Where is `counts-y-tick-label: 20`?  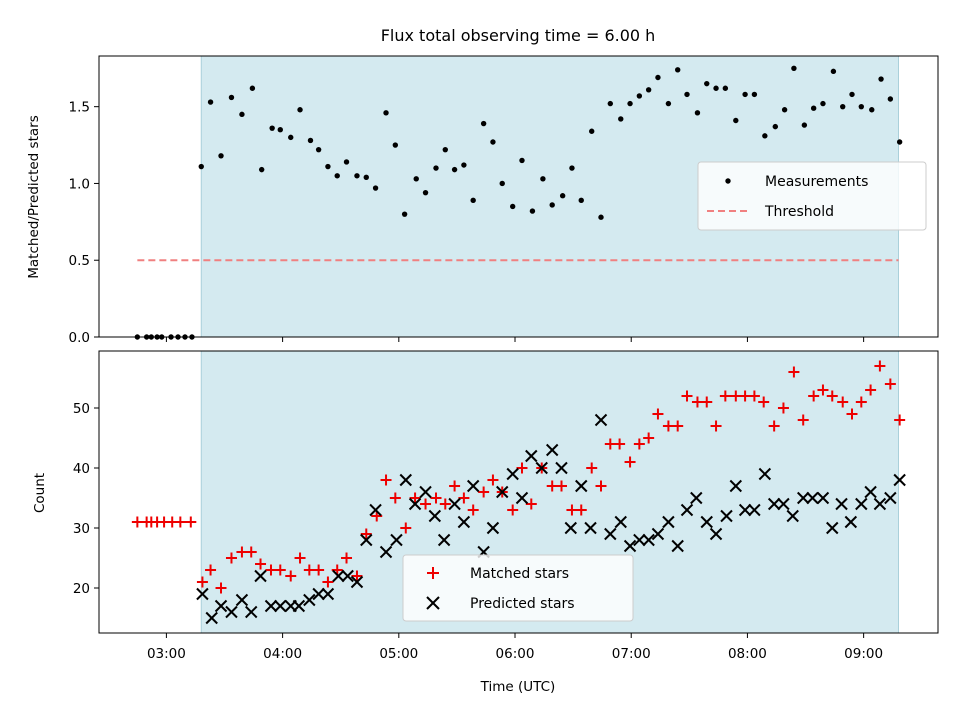
counts-y-tick-label: 20 is located at coordinates (81, 589).